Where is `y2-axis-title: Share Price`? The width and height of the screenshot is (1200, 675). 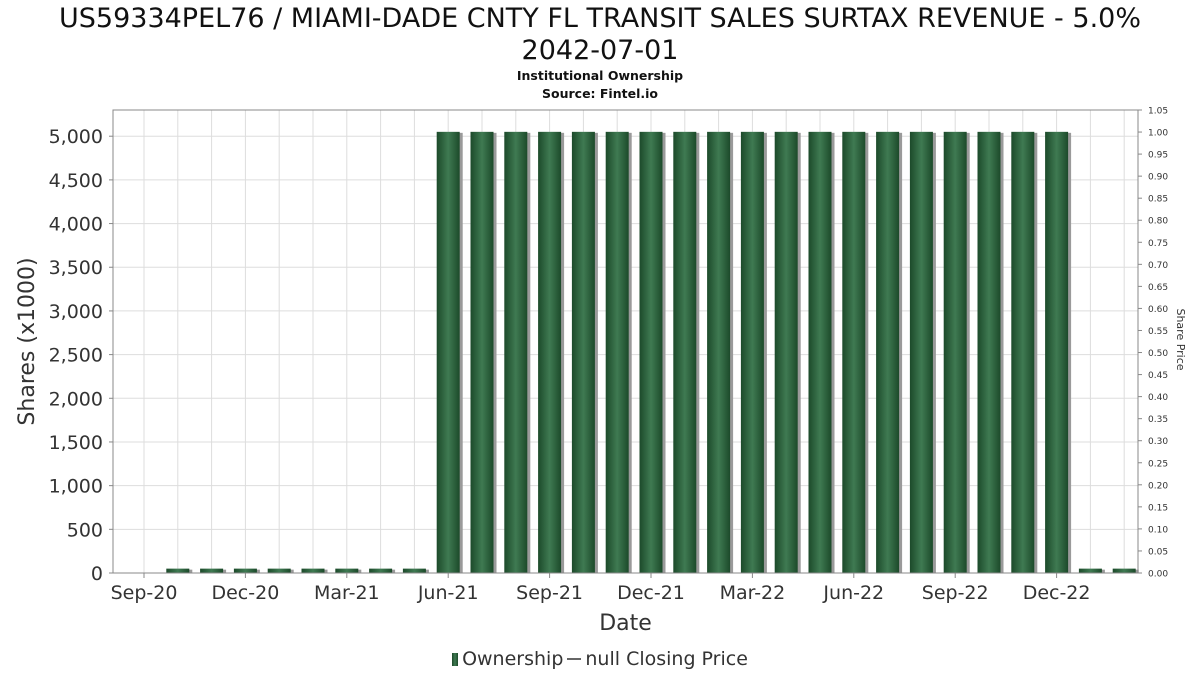
y2-axis-title: Share Price is located at coordinates (1180, 339).